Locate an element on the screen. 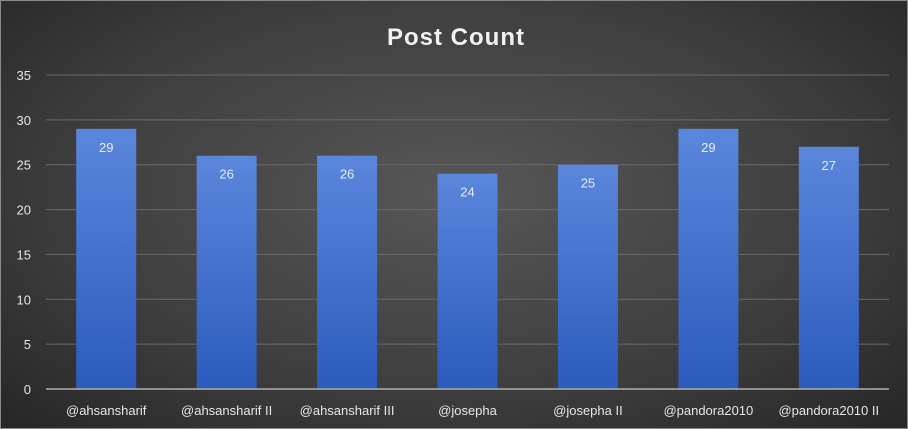 The width and height of the screenshot is (908, 430). x-tick-label: @josepha II is located at coordinates (588, 410).